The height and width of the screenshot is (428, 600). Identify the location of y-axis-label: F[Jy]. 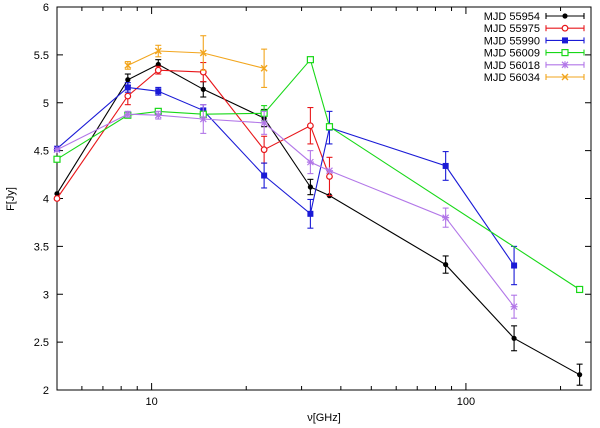
(11, 199).